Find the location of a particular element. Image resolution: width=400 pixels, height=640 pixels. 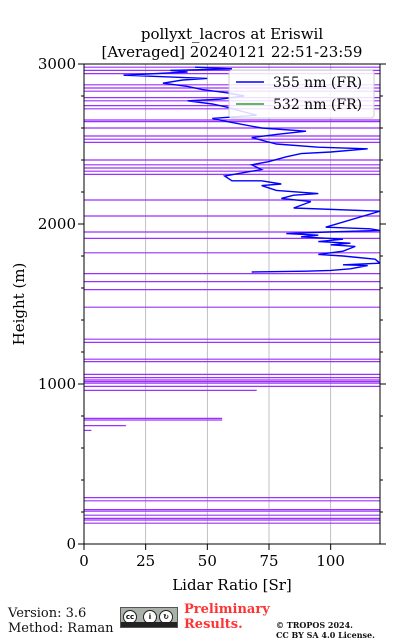

version-text: Version: 3.6 is located at coordinates (47, 613).